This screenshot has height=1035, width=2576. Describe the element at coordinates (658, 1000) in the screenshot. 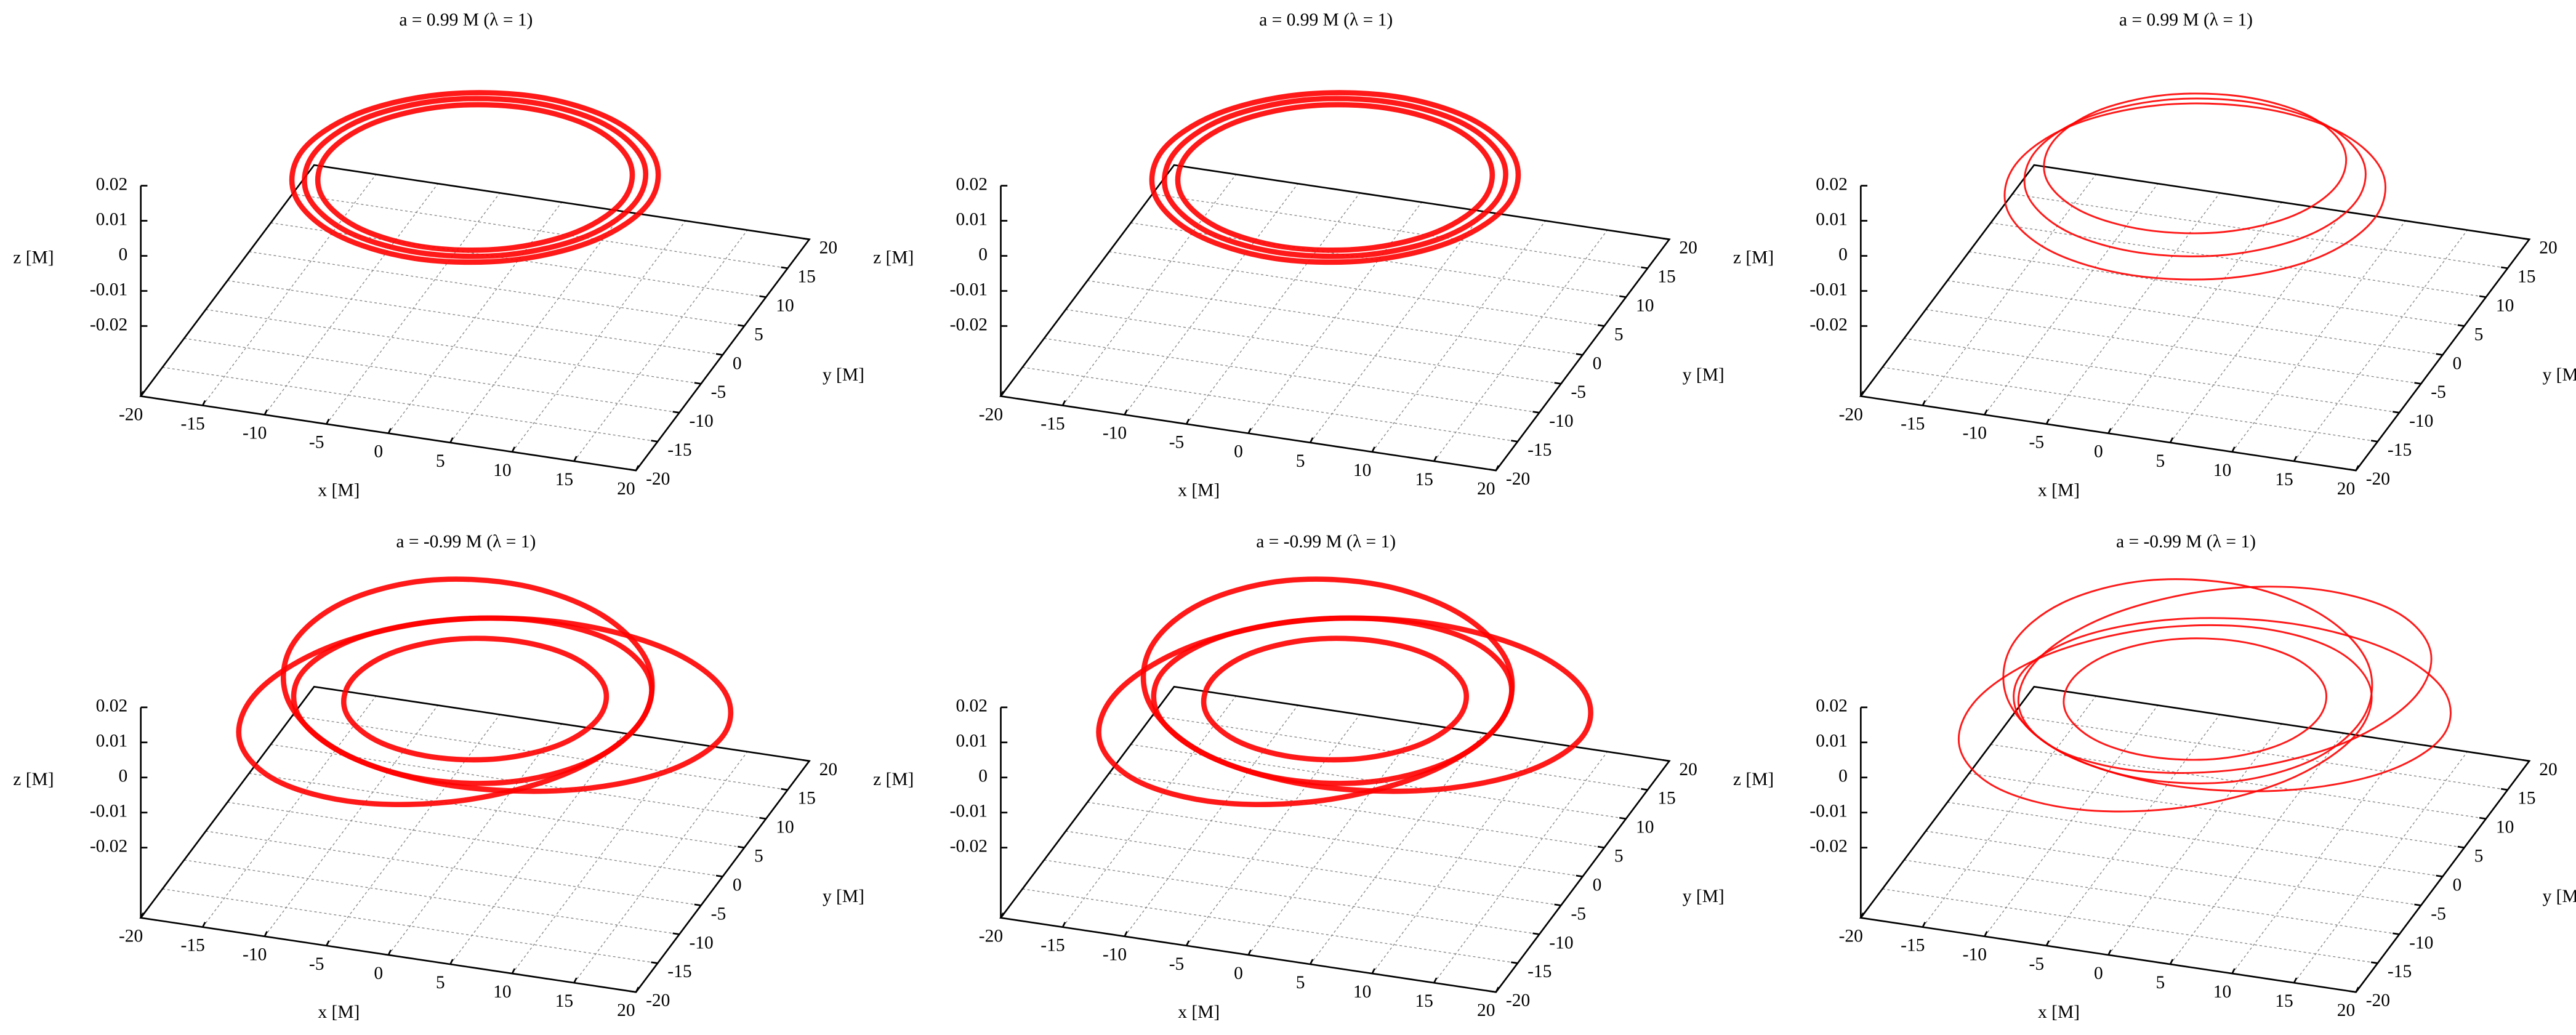

I see `y-tick-label: -20` at that location.